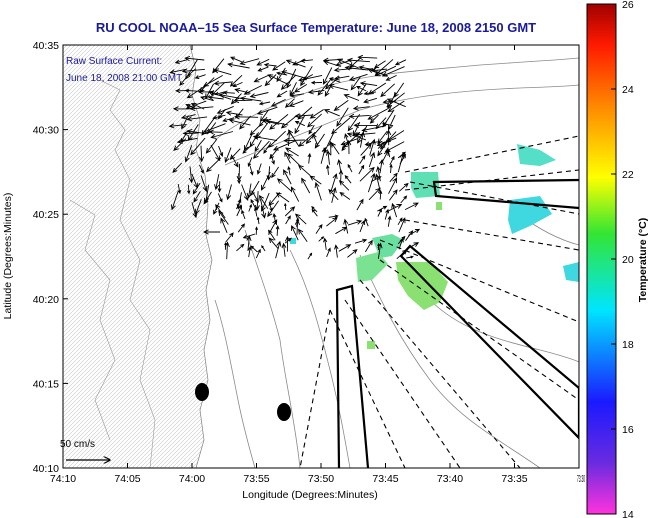 This screenshot has width=651, height=518. What do you see at coordinates (46, 46) in the screenshot?
I see `y-tick-label: 40:35` at bounding box center [46, 46].